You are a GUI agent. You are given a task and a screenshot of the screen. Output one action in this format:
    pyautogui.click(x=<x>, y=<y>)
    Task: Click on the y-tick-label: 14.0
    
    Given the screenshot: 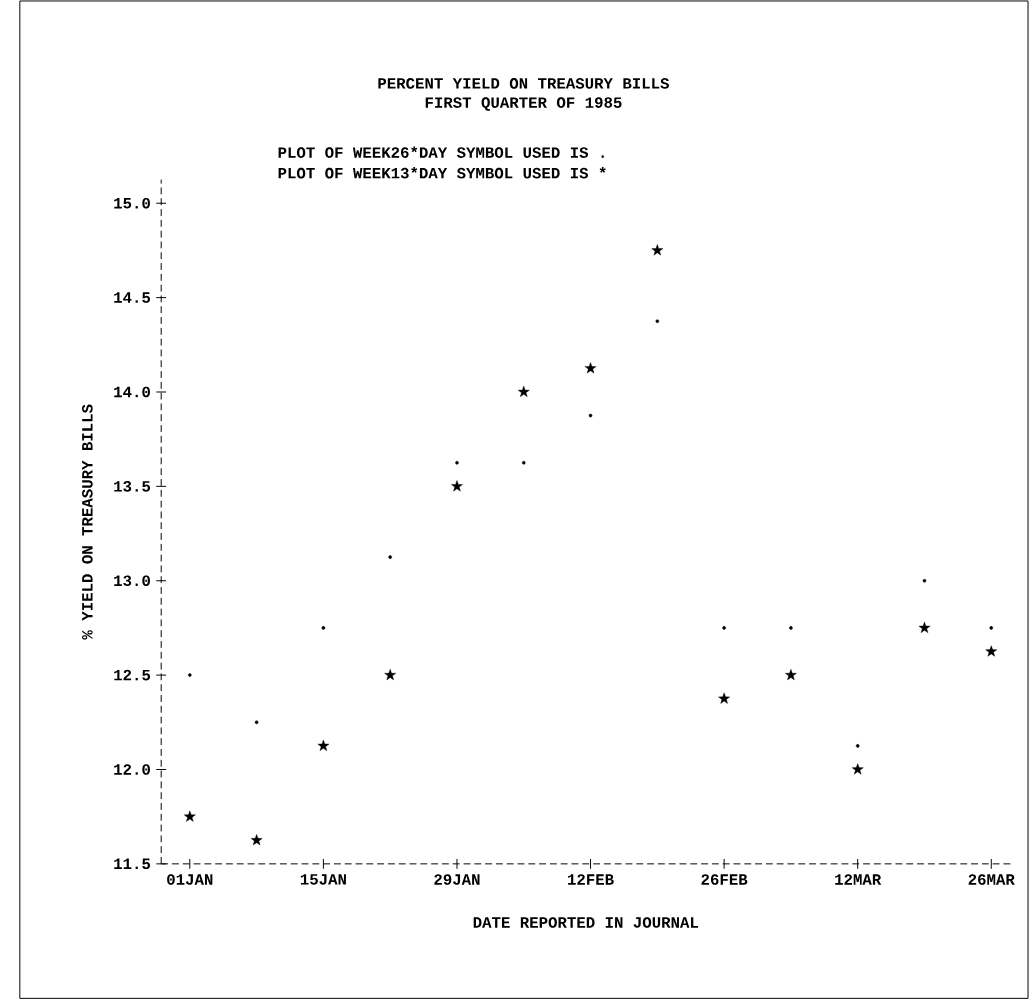 What is the action you would take?
    pyautogui.click(x=132, y=392)
    